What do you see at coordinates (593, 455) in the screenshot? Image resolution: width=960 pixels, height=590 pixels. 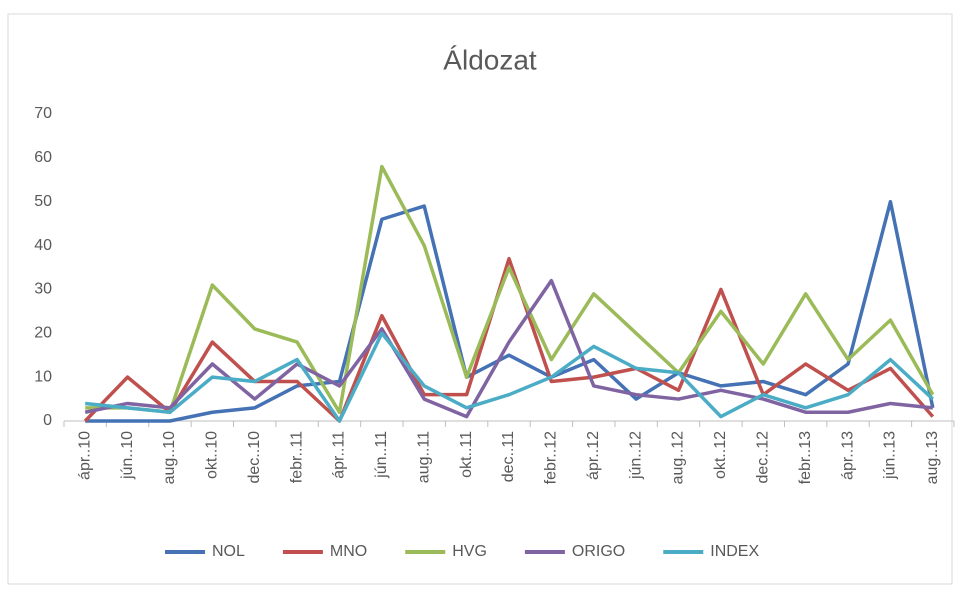 I see `x-tick-label: ápr..12` at bounding box center [593, 455].